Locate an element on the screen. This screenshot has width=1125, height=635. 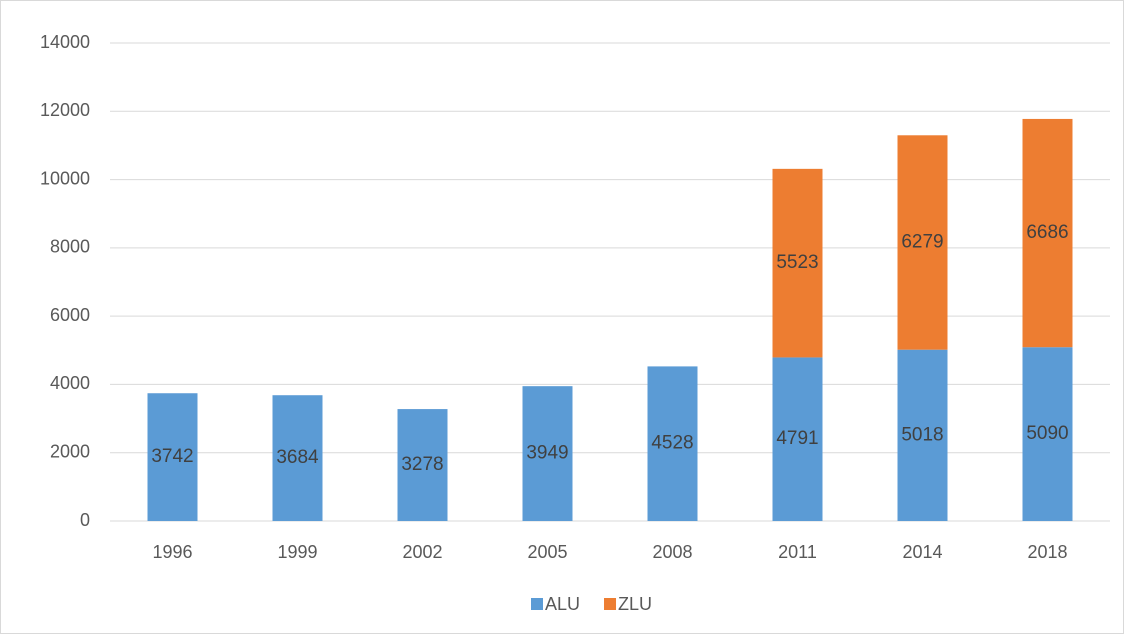
data-label: 6279 is located at coordinates (922, 241).